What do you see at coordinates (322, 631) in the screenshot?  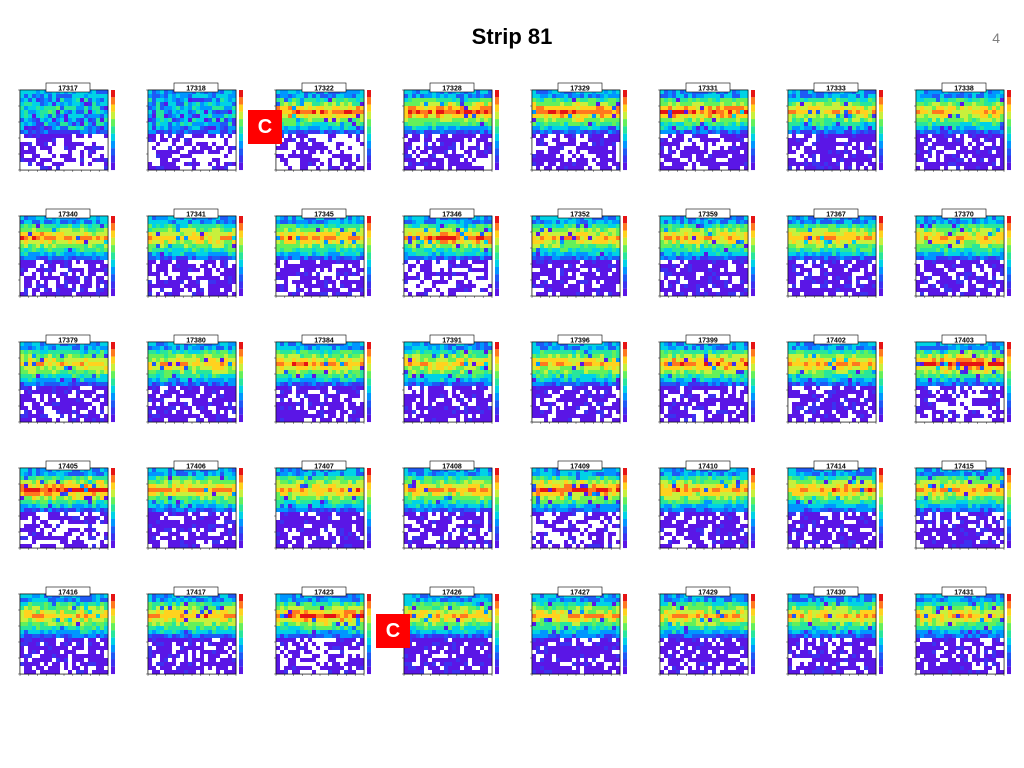 I see `heatmap-svg: 17423` at bounding box center [322, 631].